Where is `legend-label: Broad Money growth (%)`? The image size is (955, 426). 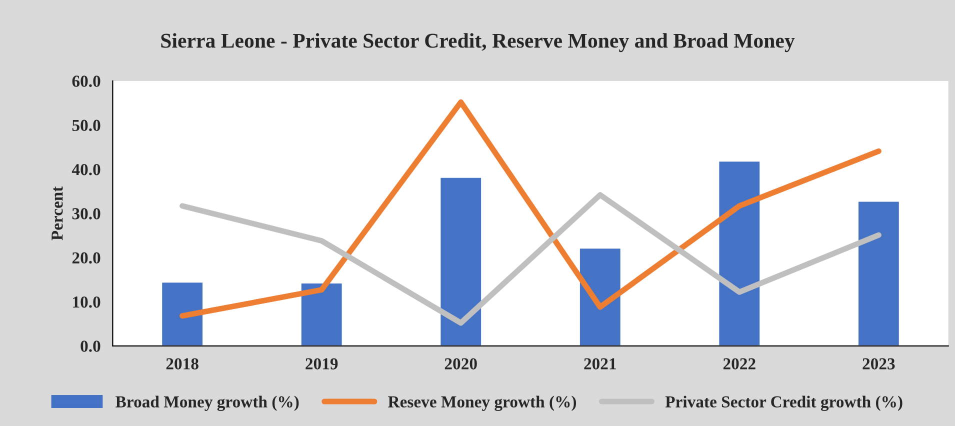 legend-label: Broad Money growth (%) is located at coordinates (207, 403).